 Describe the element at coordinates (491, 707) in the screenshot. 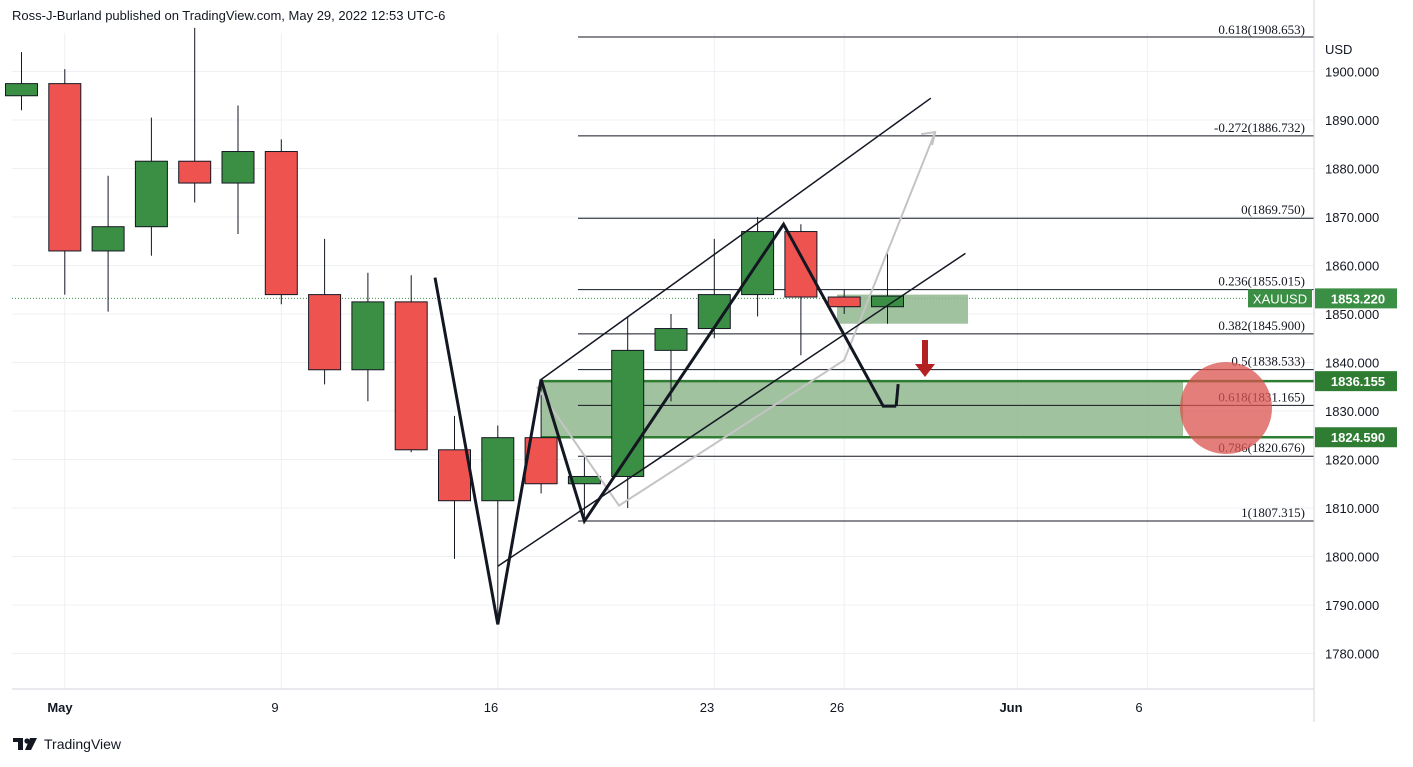

I see `x-tick-label: 16` at that location.